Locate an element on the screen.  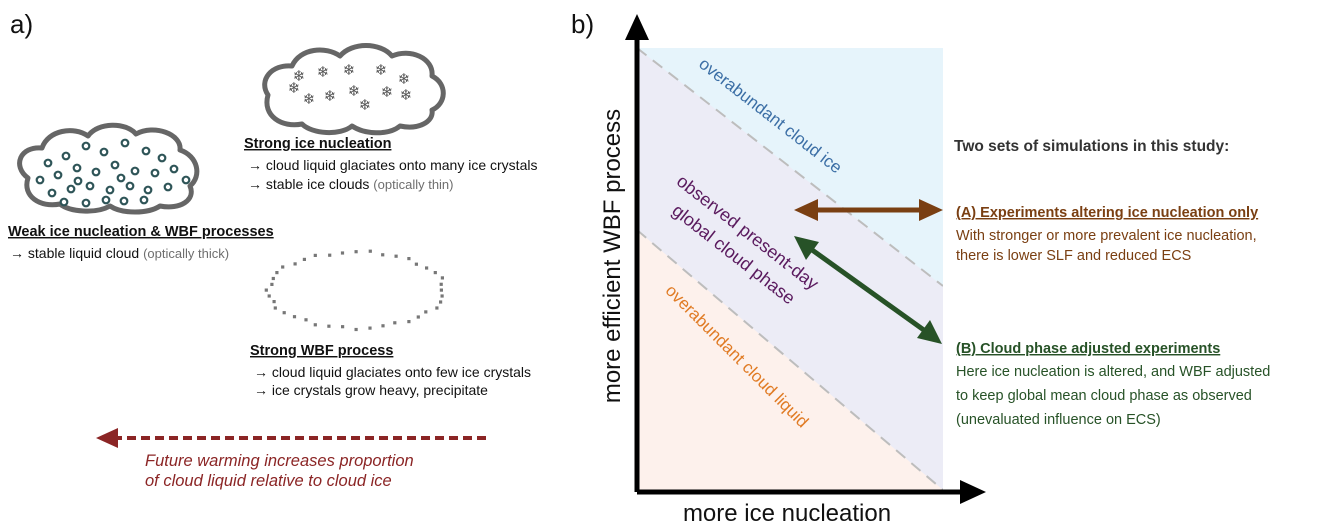
strong-ice-line2: → stable ice clouds (optically thin) is located at coordinates (351, 184).